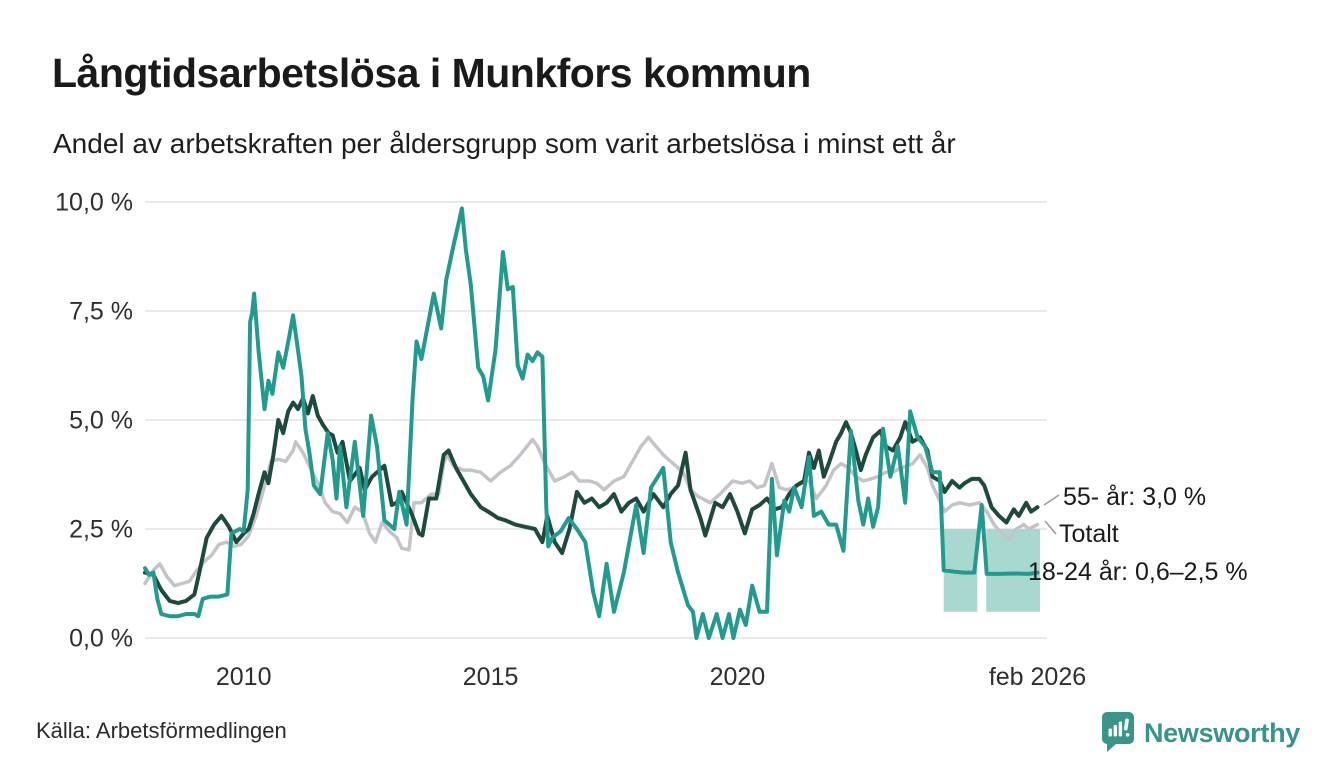 Image resolution: width=1340 pixels, height=780 pixels. Describe the element at coordinates (1037, 677) in the screenshot. I see `x-tick-label: feb 2026` at that location.